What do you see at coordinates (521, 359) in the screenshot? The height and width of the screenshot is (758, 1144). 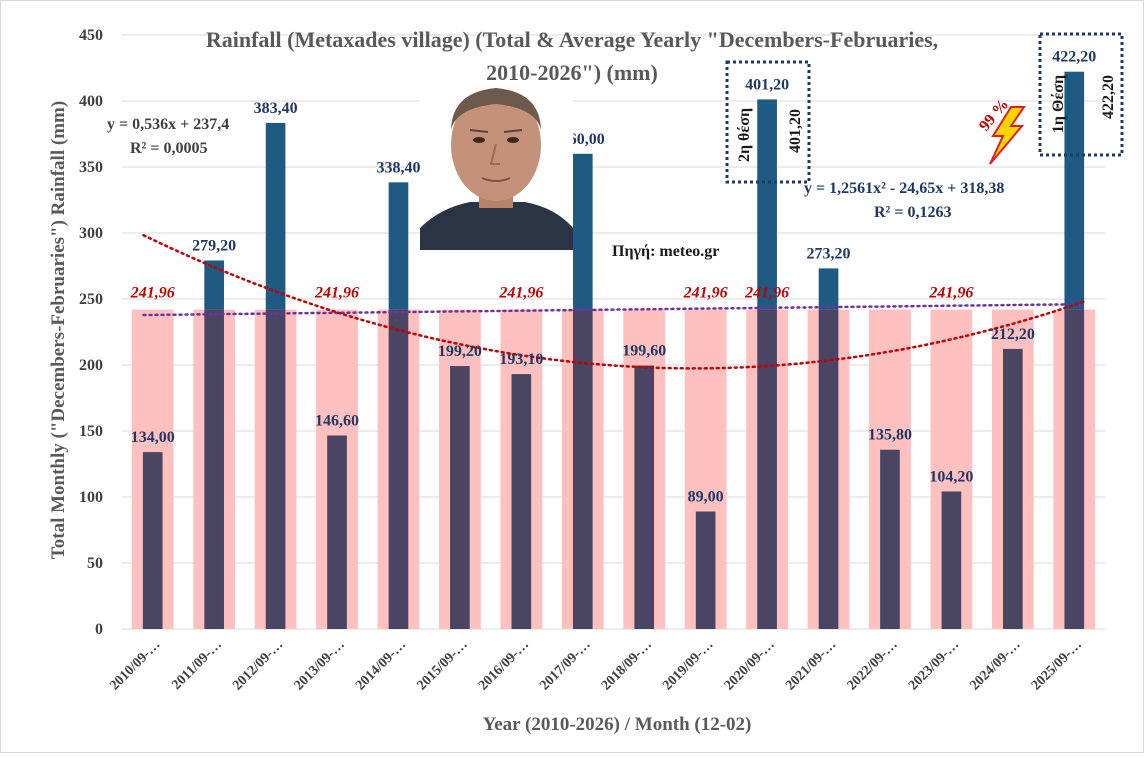 I see `value-label: 193,10` at bounding box center [521, 359].